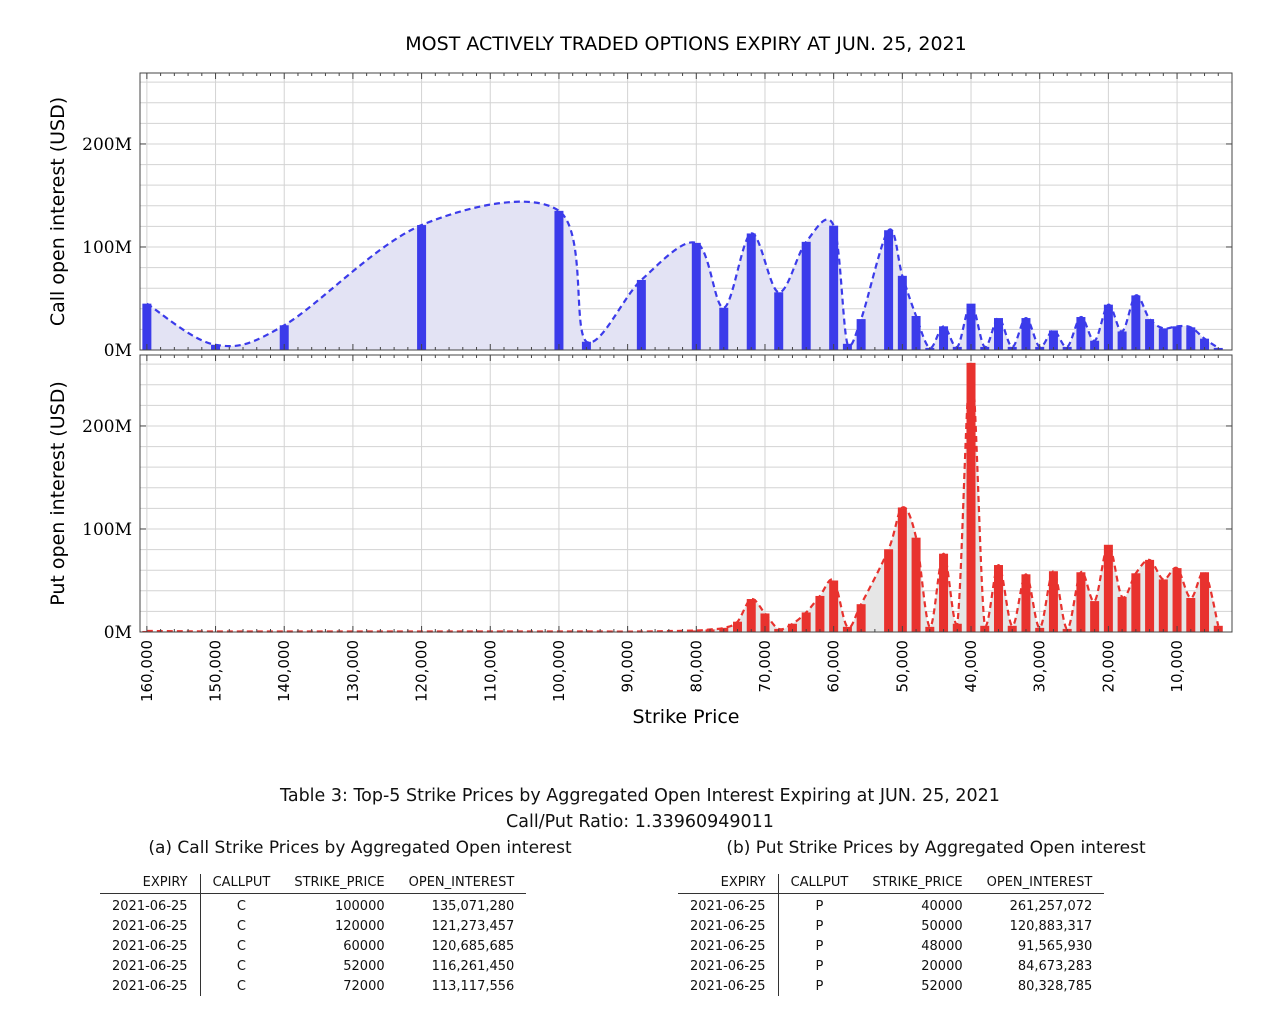  I want to click on x-tick-label: 130,000, so click(353, 671).